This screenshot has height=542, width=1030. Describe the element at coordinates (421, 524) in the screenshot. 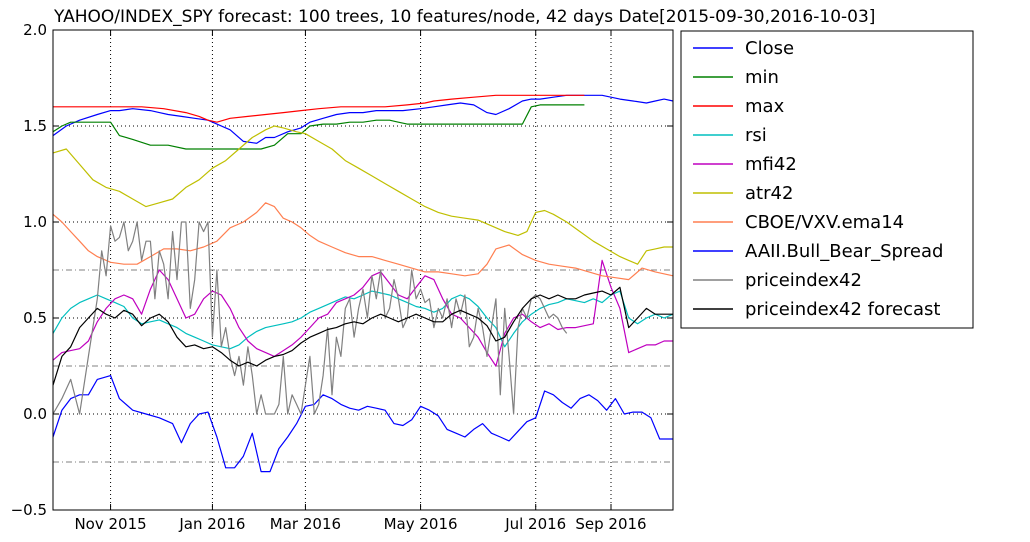

I see `x-tick-label: May 2016` at that location.